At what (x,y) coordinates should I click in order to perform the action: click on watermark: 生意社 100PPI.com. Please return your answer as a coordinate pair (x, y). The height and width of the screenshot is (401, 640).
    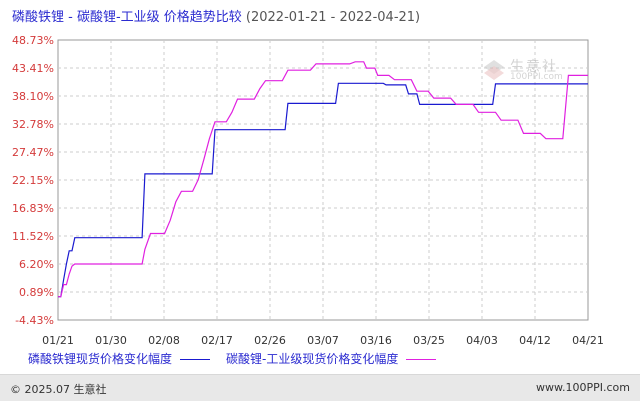
    Looking at the image, I should click on (537, 72).